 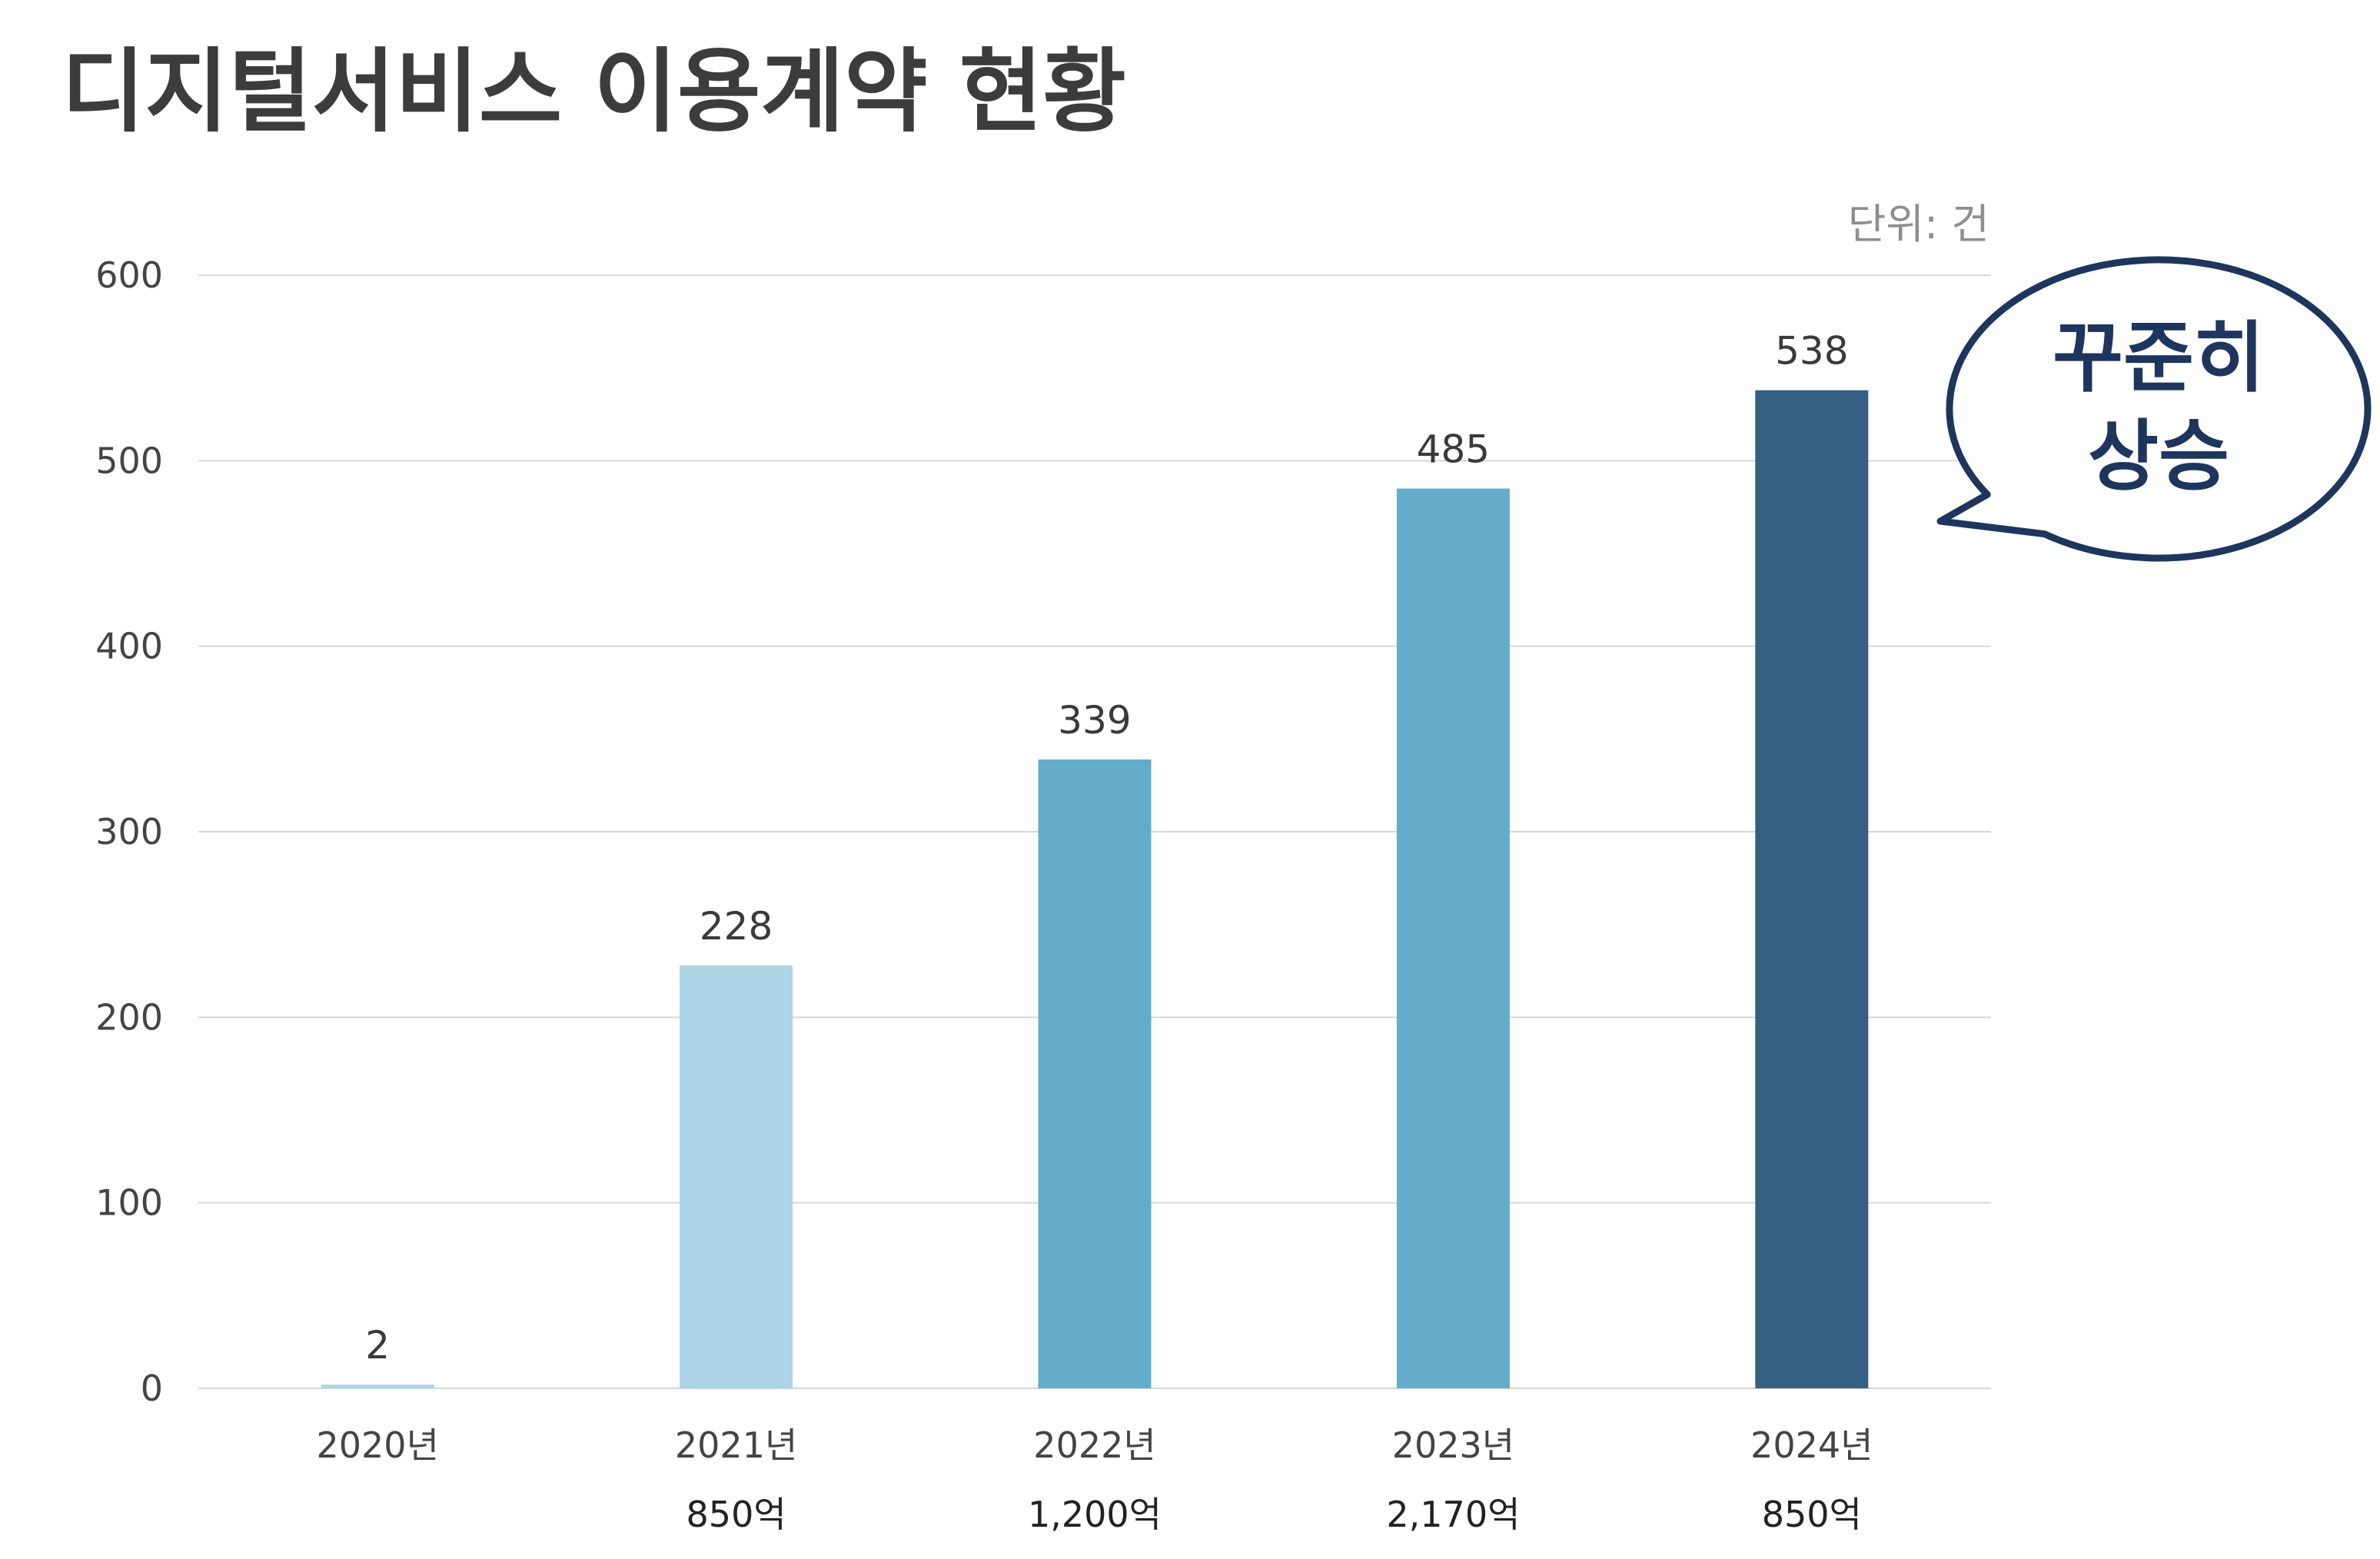 What do you see at coordinates (1095, 1515) in the screenshot?
I see `amount-label: 1,200억` at bounding box center [1095, 1515].